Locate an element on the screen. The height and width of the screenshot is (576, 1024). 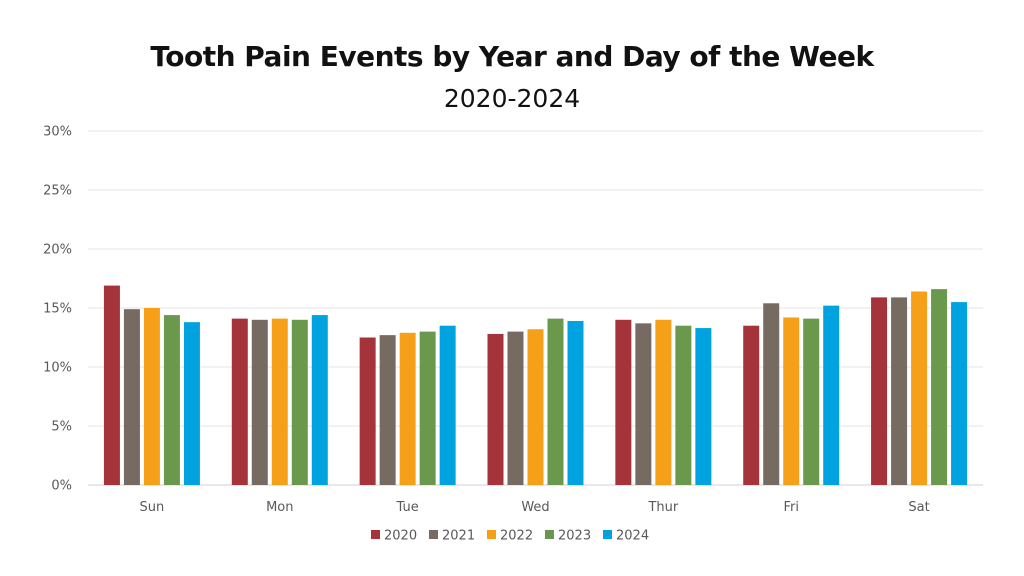
bar-2021-sun is located at coordinates (131, 397).